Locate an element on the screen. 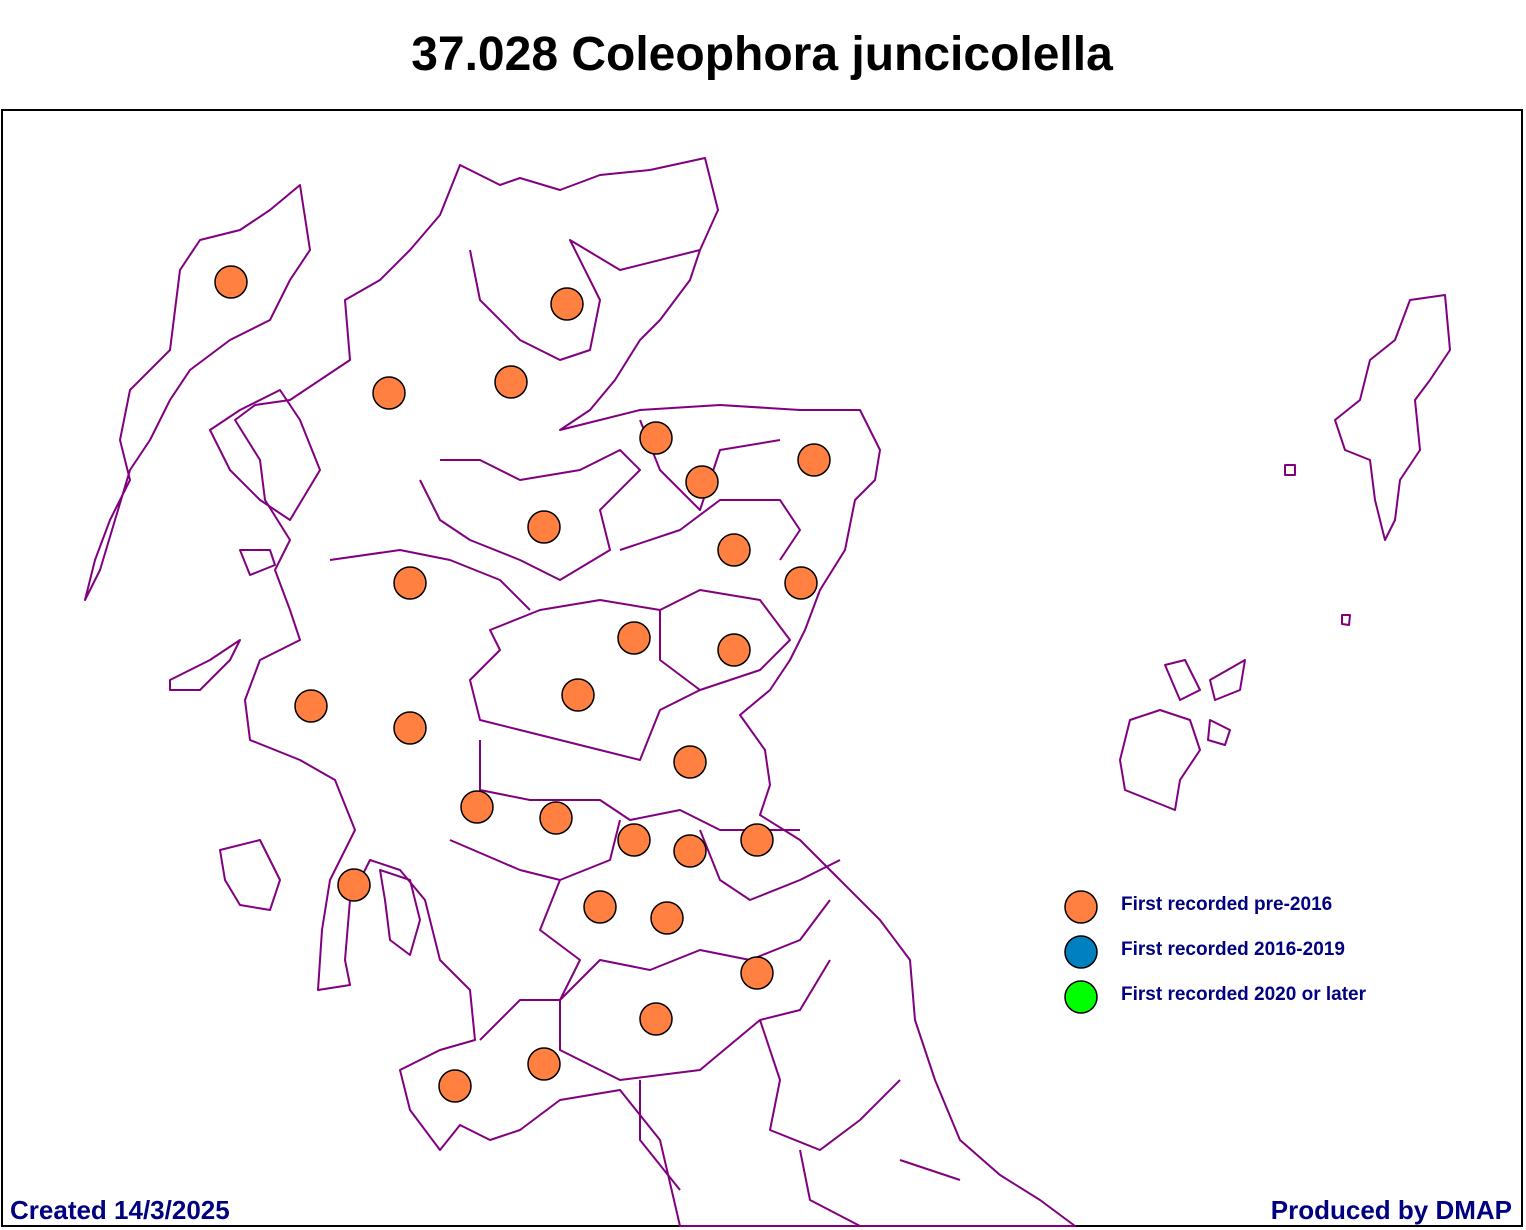 Image resolution: width=1526 pixels, height=1230 pixels. producer: Produced by DMAP is located at coordinates (1391, 1210).